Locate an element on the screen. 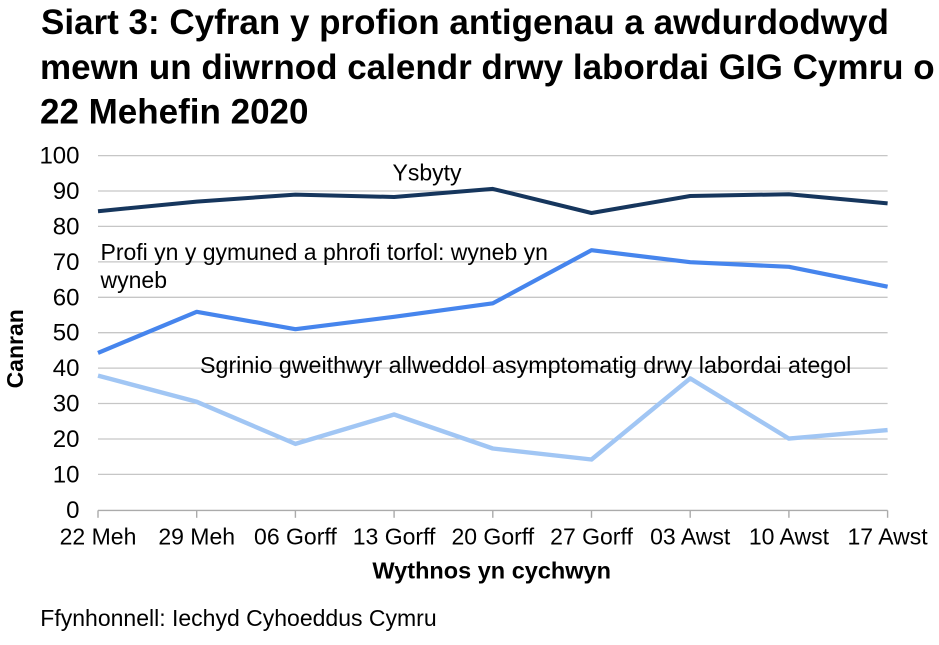  svg-text: 70 is located at coordinates (66, 262).